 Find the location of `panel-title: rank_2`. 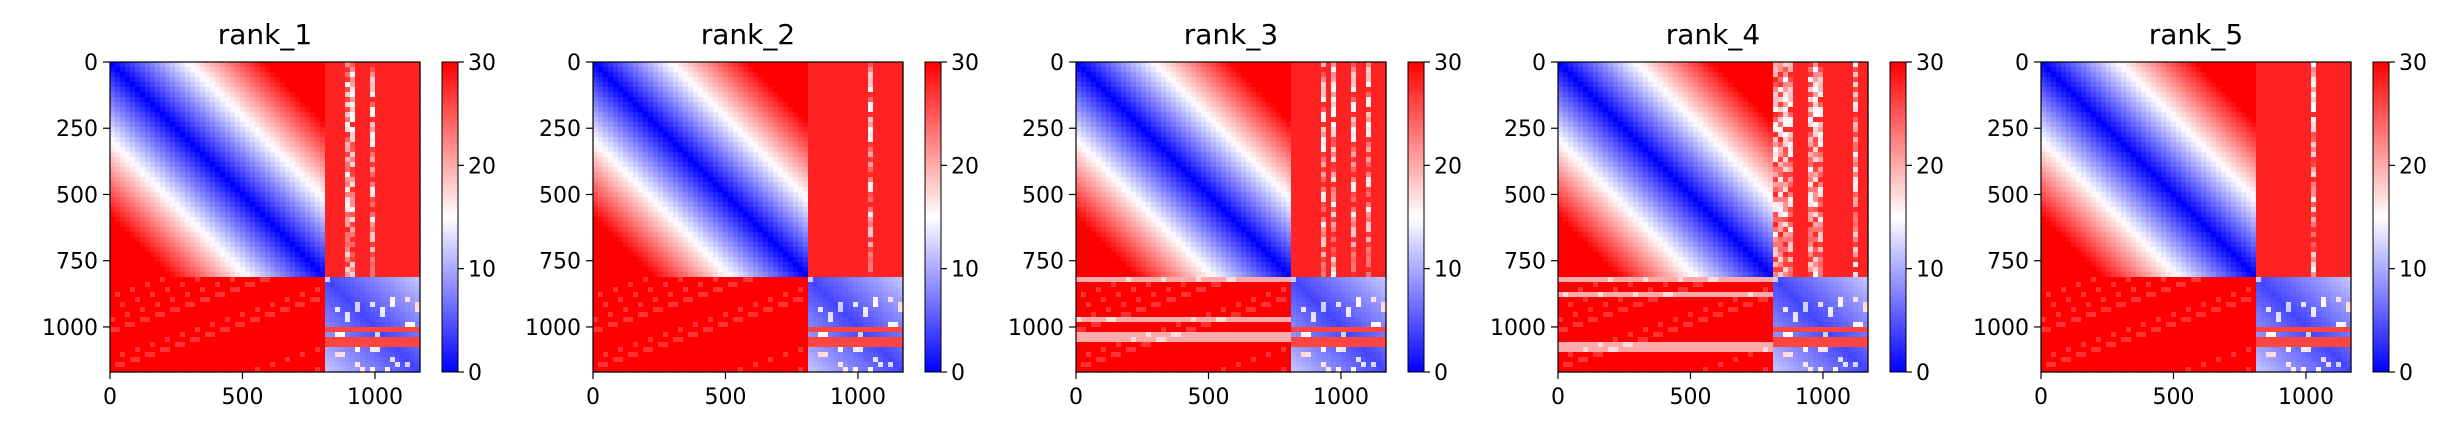

panel-title: rank_2 is located at coordinates (748, 34).